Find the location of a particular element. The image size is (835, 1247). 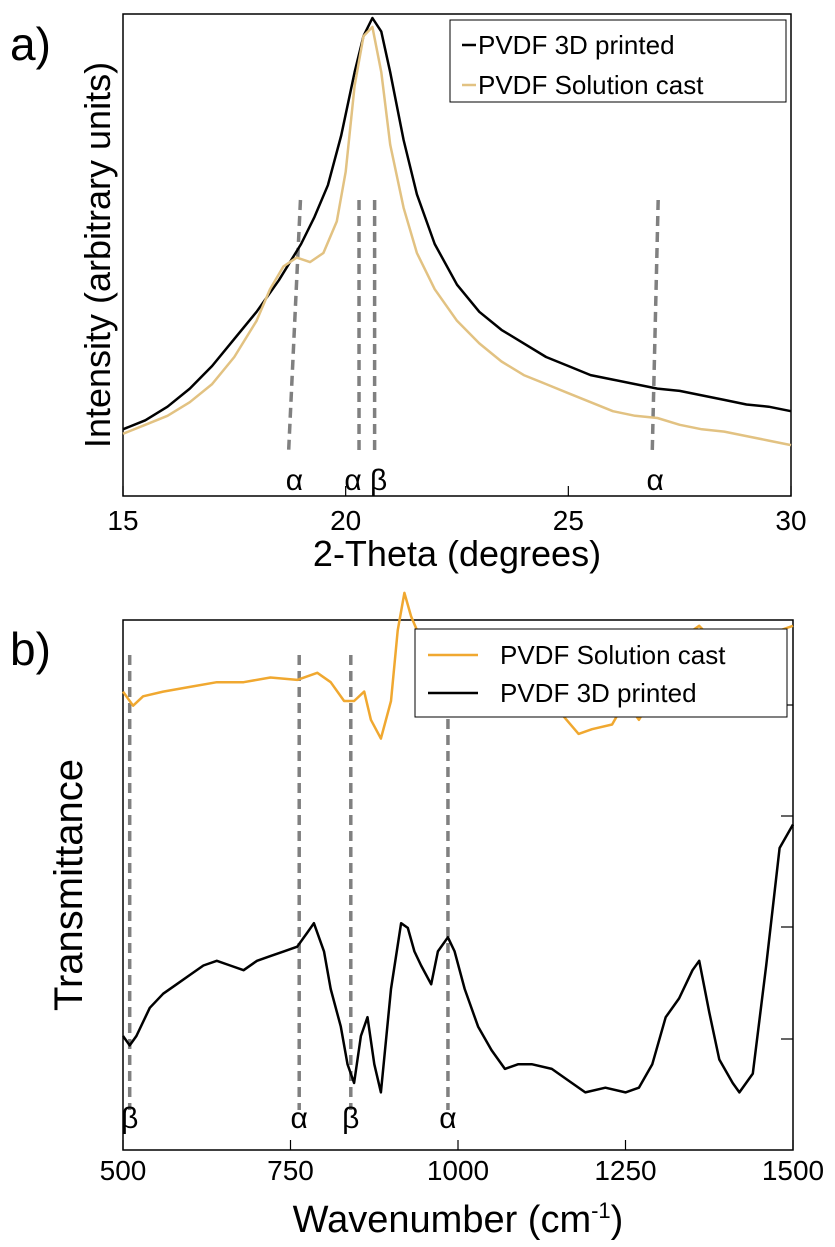

panel-b-x-axis-title-main: Wavenumber (cm is located at coordinates (442, 1220).